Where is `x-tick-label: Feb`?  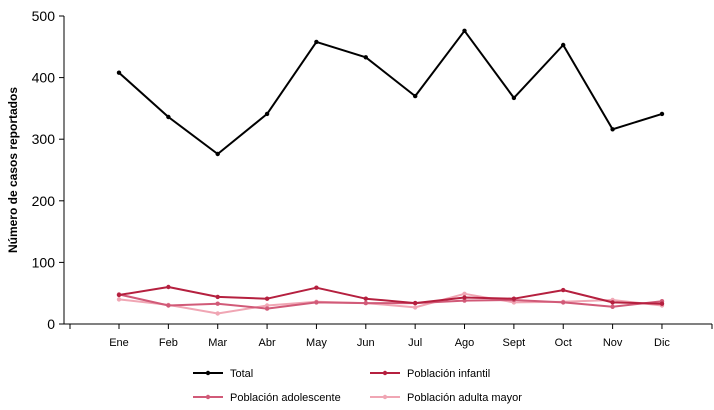
x-tick-label: Feb is located at coordinates (168, 343).